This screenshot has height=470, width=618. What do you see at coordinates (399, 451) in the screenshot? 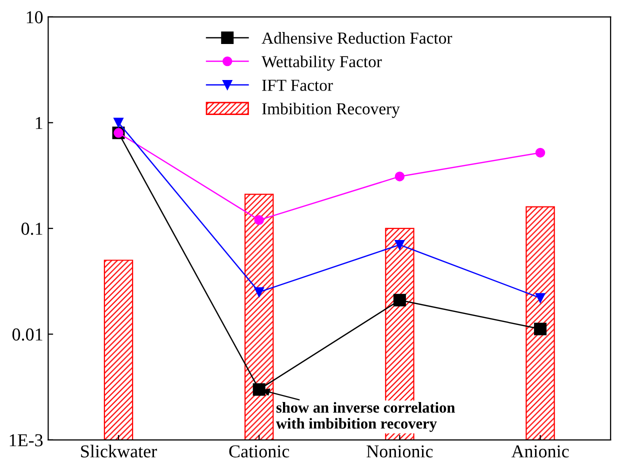
I see `x-tick-label: Nonionic` at bounding box center [399, 451].